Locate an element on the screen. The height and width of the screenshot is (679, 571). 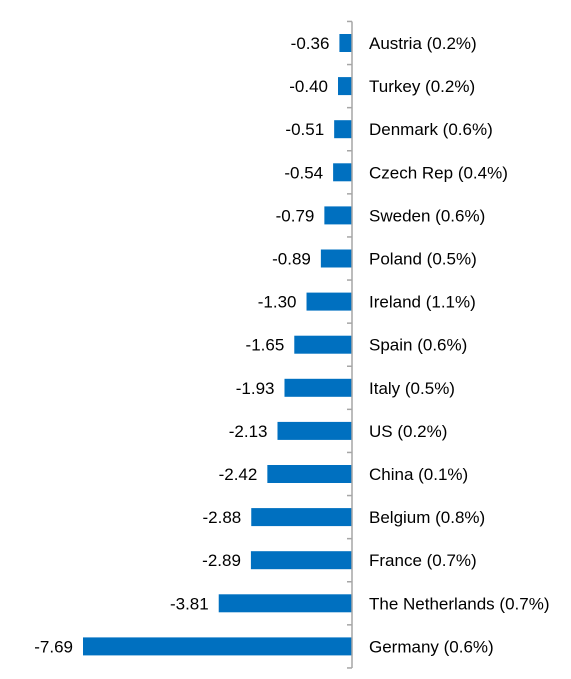
value-label: -7.69 is located at coordinates (53, 646).